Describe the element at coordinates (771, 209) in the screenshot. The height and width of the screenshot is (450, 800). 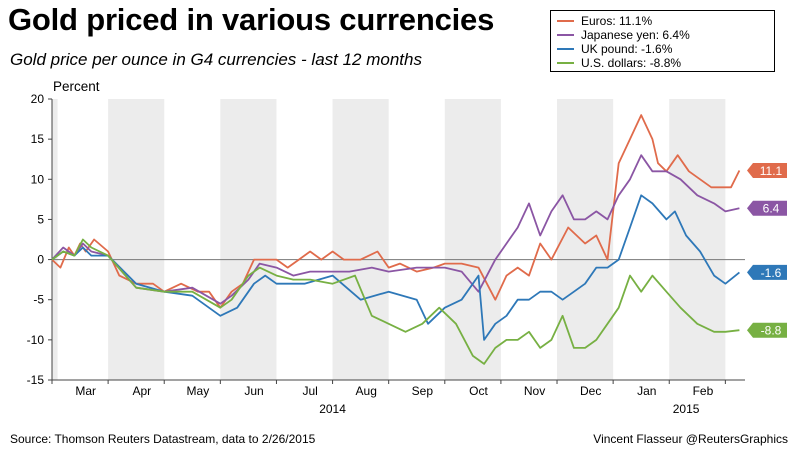
I see `end-label-value: 6.4` at that location.